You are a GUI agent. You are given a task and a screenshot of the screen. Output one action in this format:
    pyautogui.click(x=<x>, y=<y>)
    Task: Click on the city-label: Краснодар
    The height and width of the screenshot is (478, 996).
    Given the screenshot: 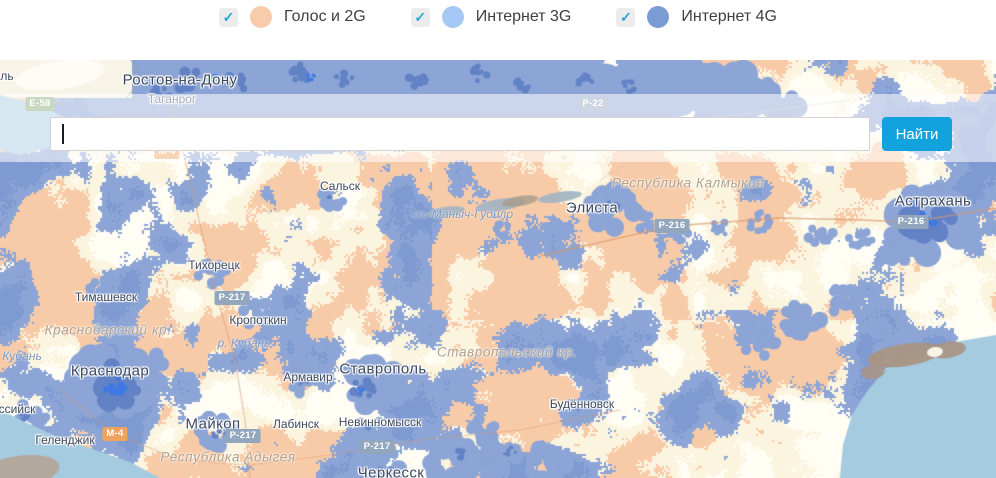 What is the action you would take?
    pyautogui.click(x=110, y=371)
    